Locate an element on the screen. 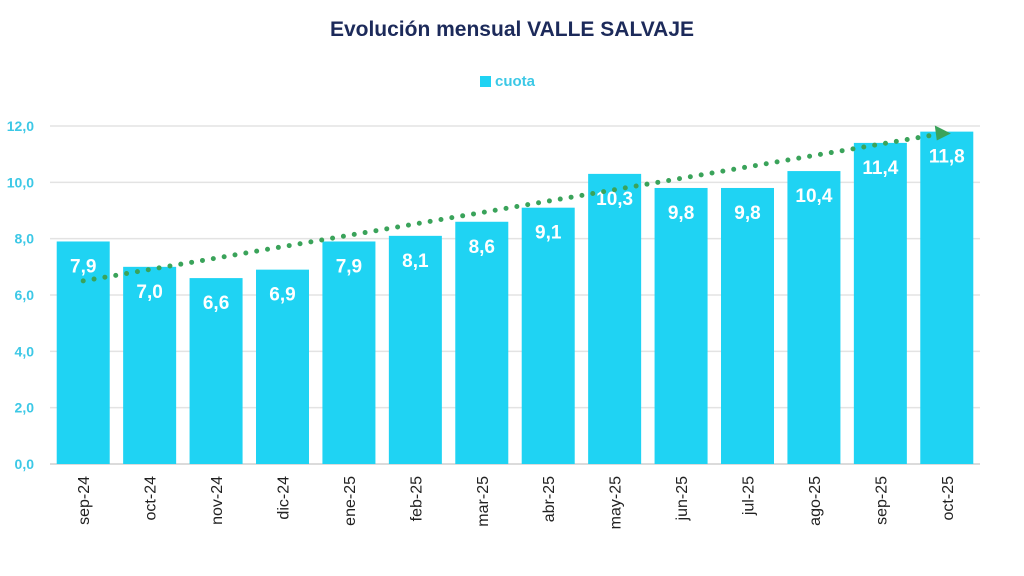 The width and height of the screenshot is (1024, 576). x-tick-label: ago-25 is located at coordinates (815, 501).